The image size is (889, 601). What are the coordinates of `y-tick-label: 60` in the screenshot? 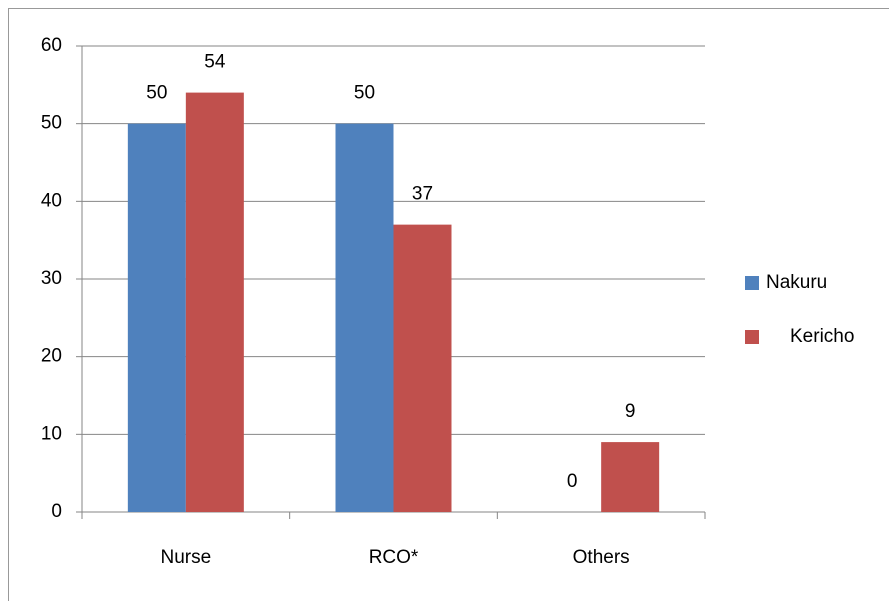 It's located at (51, 45).